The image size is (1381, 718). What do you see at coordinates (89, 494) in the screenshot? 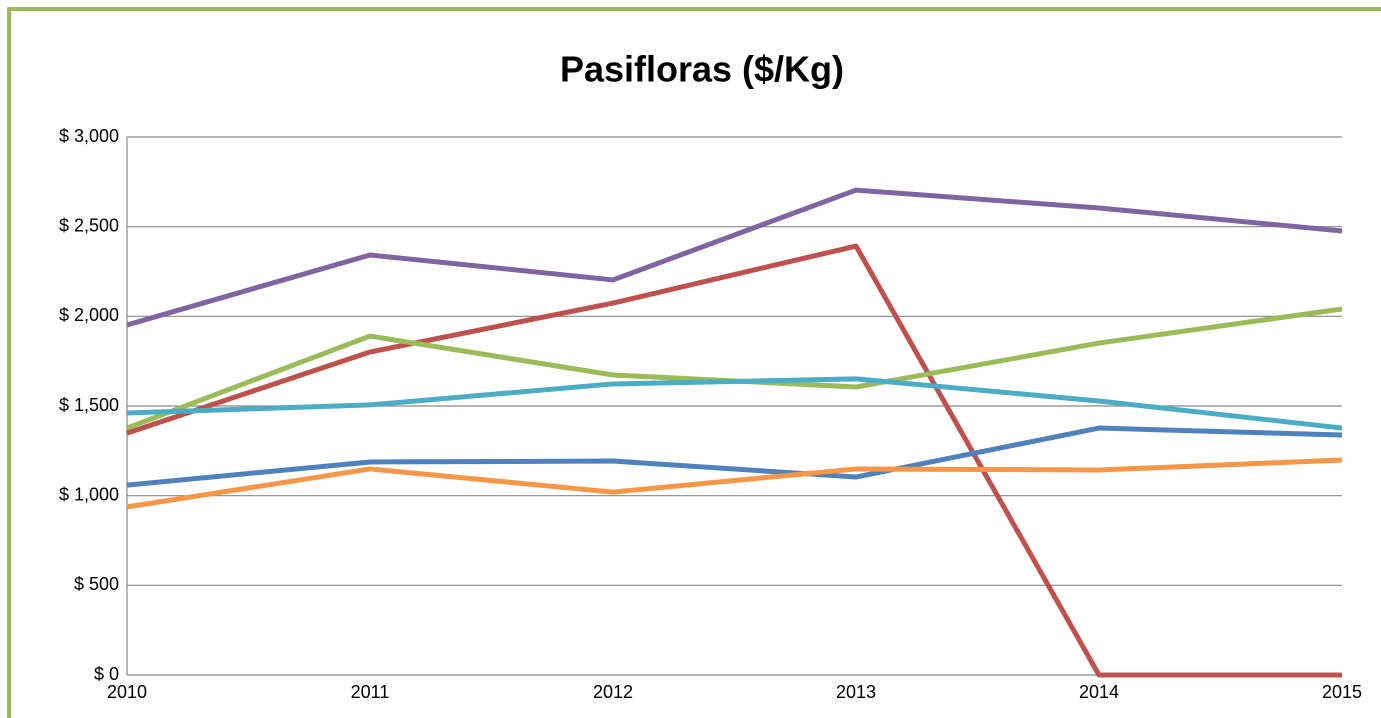
I see `y-tick-label: $ 1,000` at bounding box center [89, 494].